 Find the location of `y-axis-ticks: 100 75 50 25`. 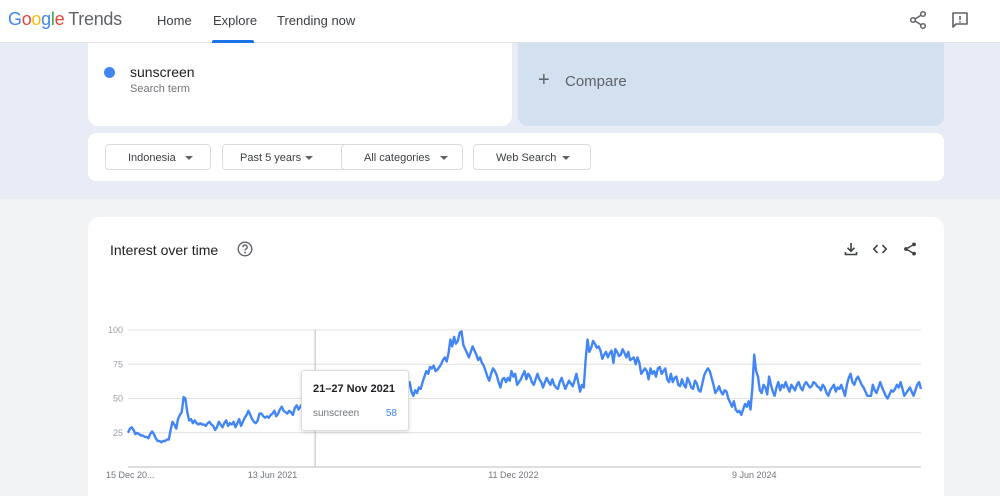

y-axis-ticks: 100 75 50 25 is located at coordinates (115, 381).